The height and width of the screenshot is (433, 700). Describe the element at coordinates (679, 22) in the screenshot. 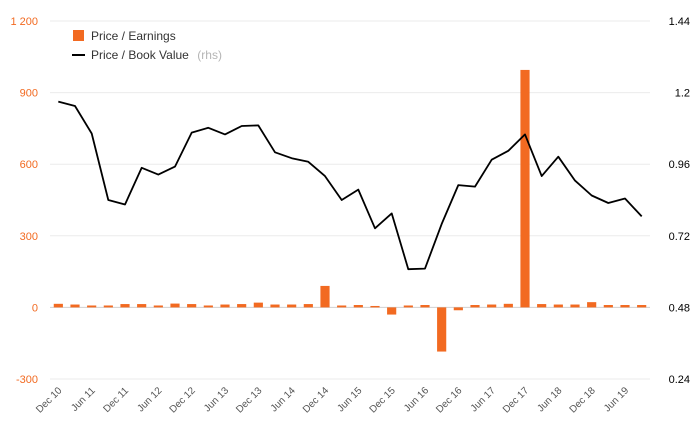

I see `right-tick-label: 1.44` at that location.